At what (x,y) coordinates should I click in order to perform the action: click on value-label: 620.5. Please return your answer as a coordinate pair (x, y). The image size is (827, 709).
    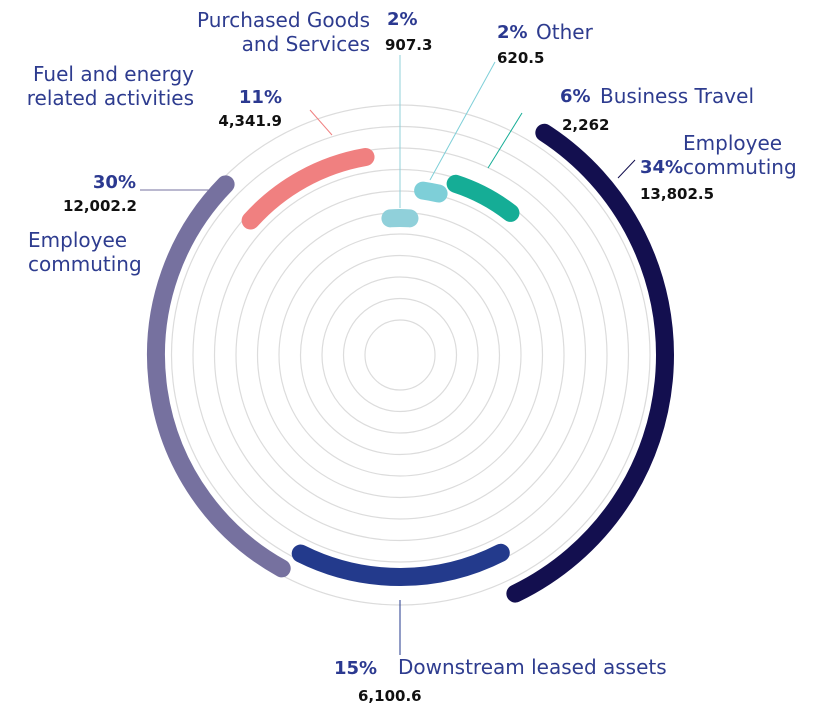
    Looking at the image, I should click on (521, 58).